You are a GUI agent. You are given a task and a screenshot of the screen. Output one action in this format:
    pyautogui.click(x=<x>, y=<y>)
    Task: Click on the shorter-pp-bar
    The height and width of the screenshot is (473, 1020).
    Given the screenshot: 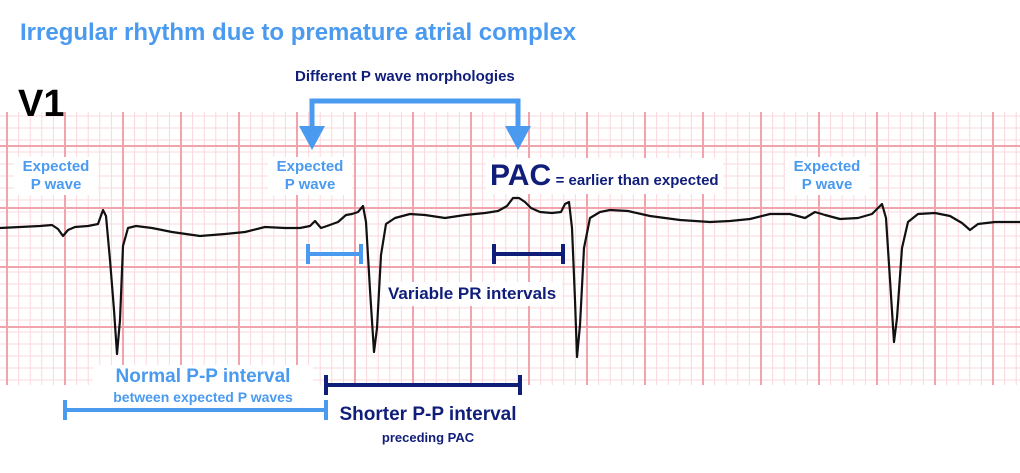 What is the action you would take?
    pyautogui.click(x=423, y=385)
    